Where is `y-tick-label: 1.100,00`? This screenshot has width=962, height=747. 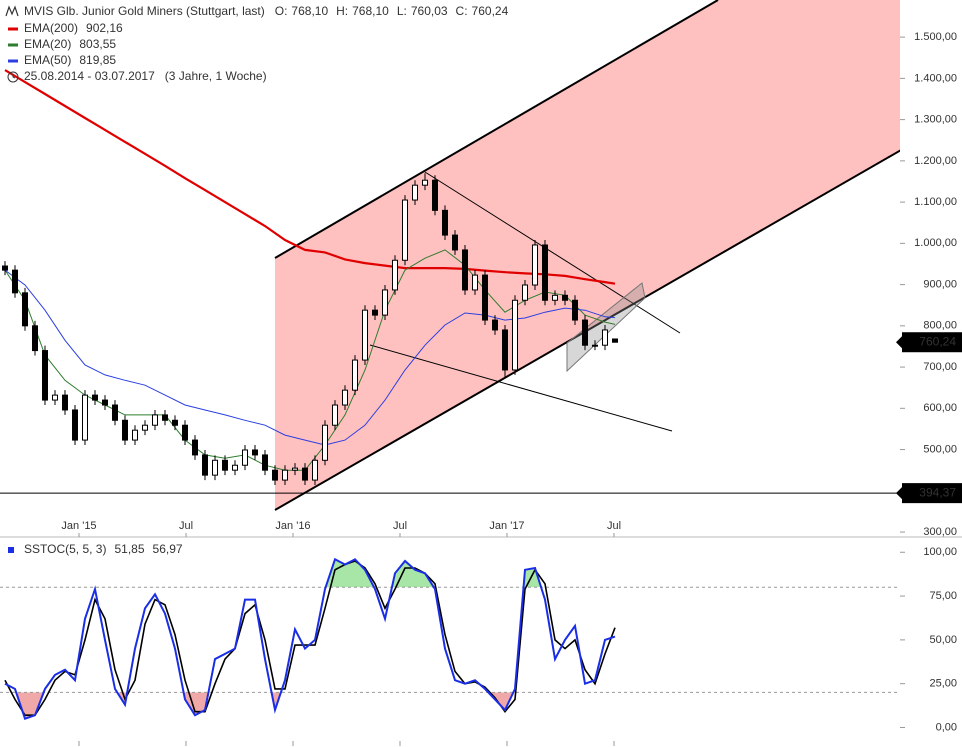
y-tick-label: 1.100,00 is located at coordinates (935, 202).